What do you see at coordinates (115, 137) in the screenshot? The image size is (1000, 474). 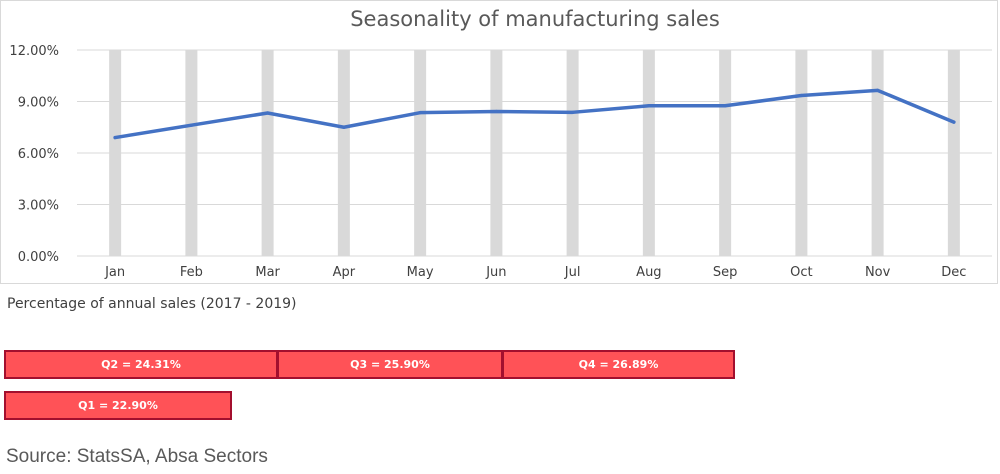 I see `data-point-jan` at bounding box center [115, 137].